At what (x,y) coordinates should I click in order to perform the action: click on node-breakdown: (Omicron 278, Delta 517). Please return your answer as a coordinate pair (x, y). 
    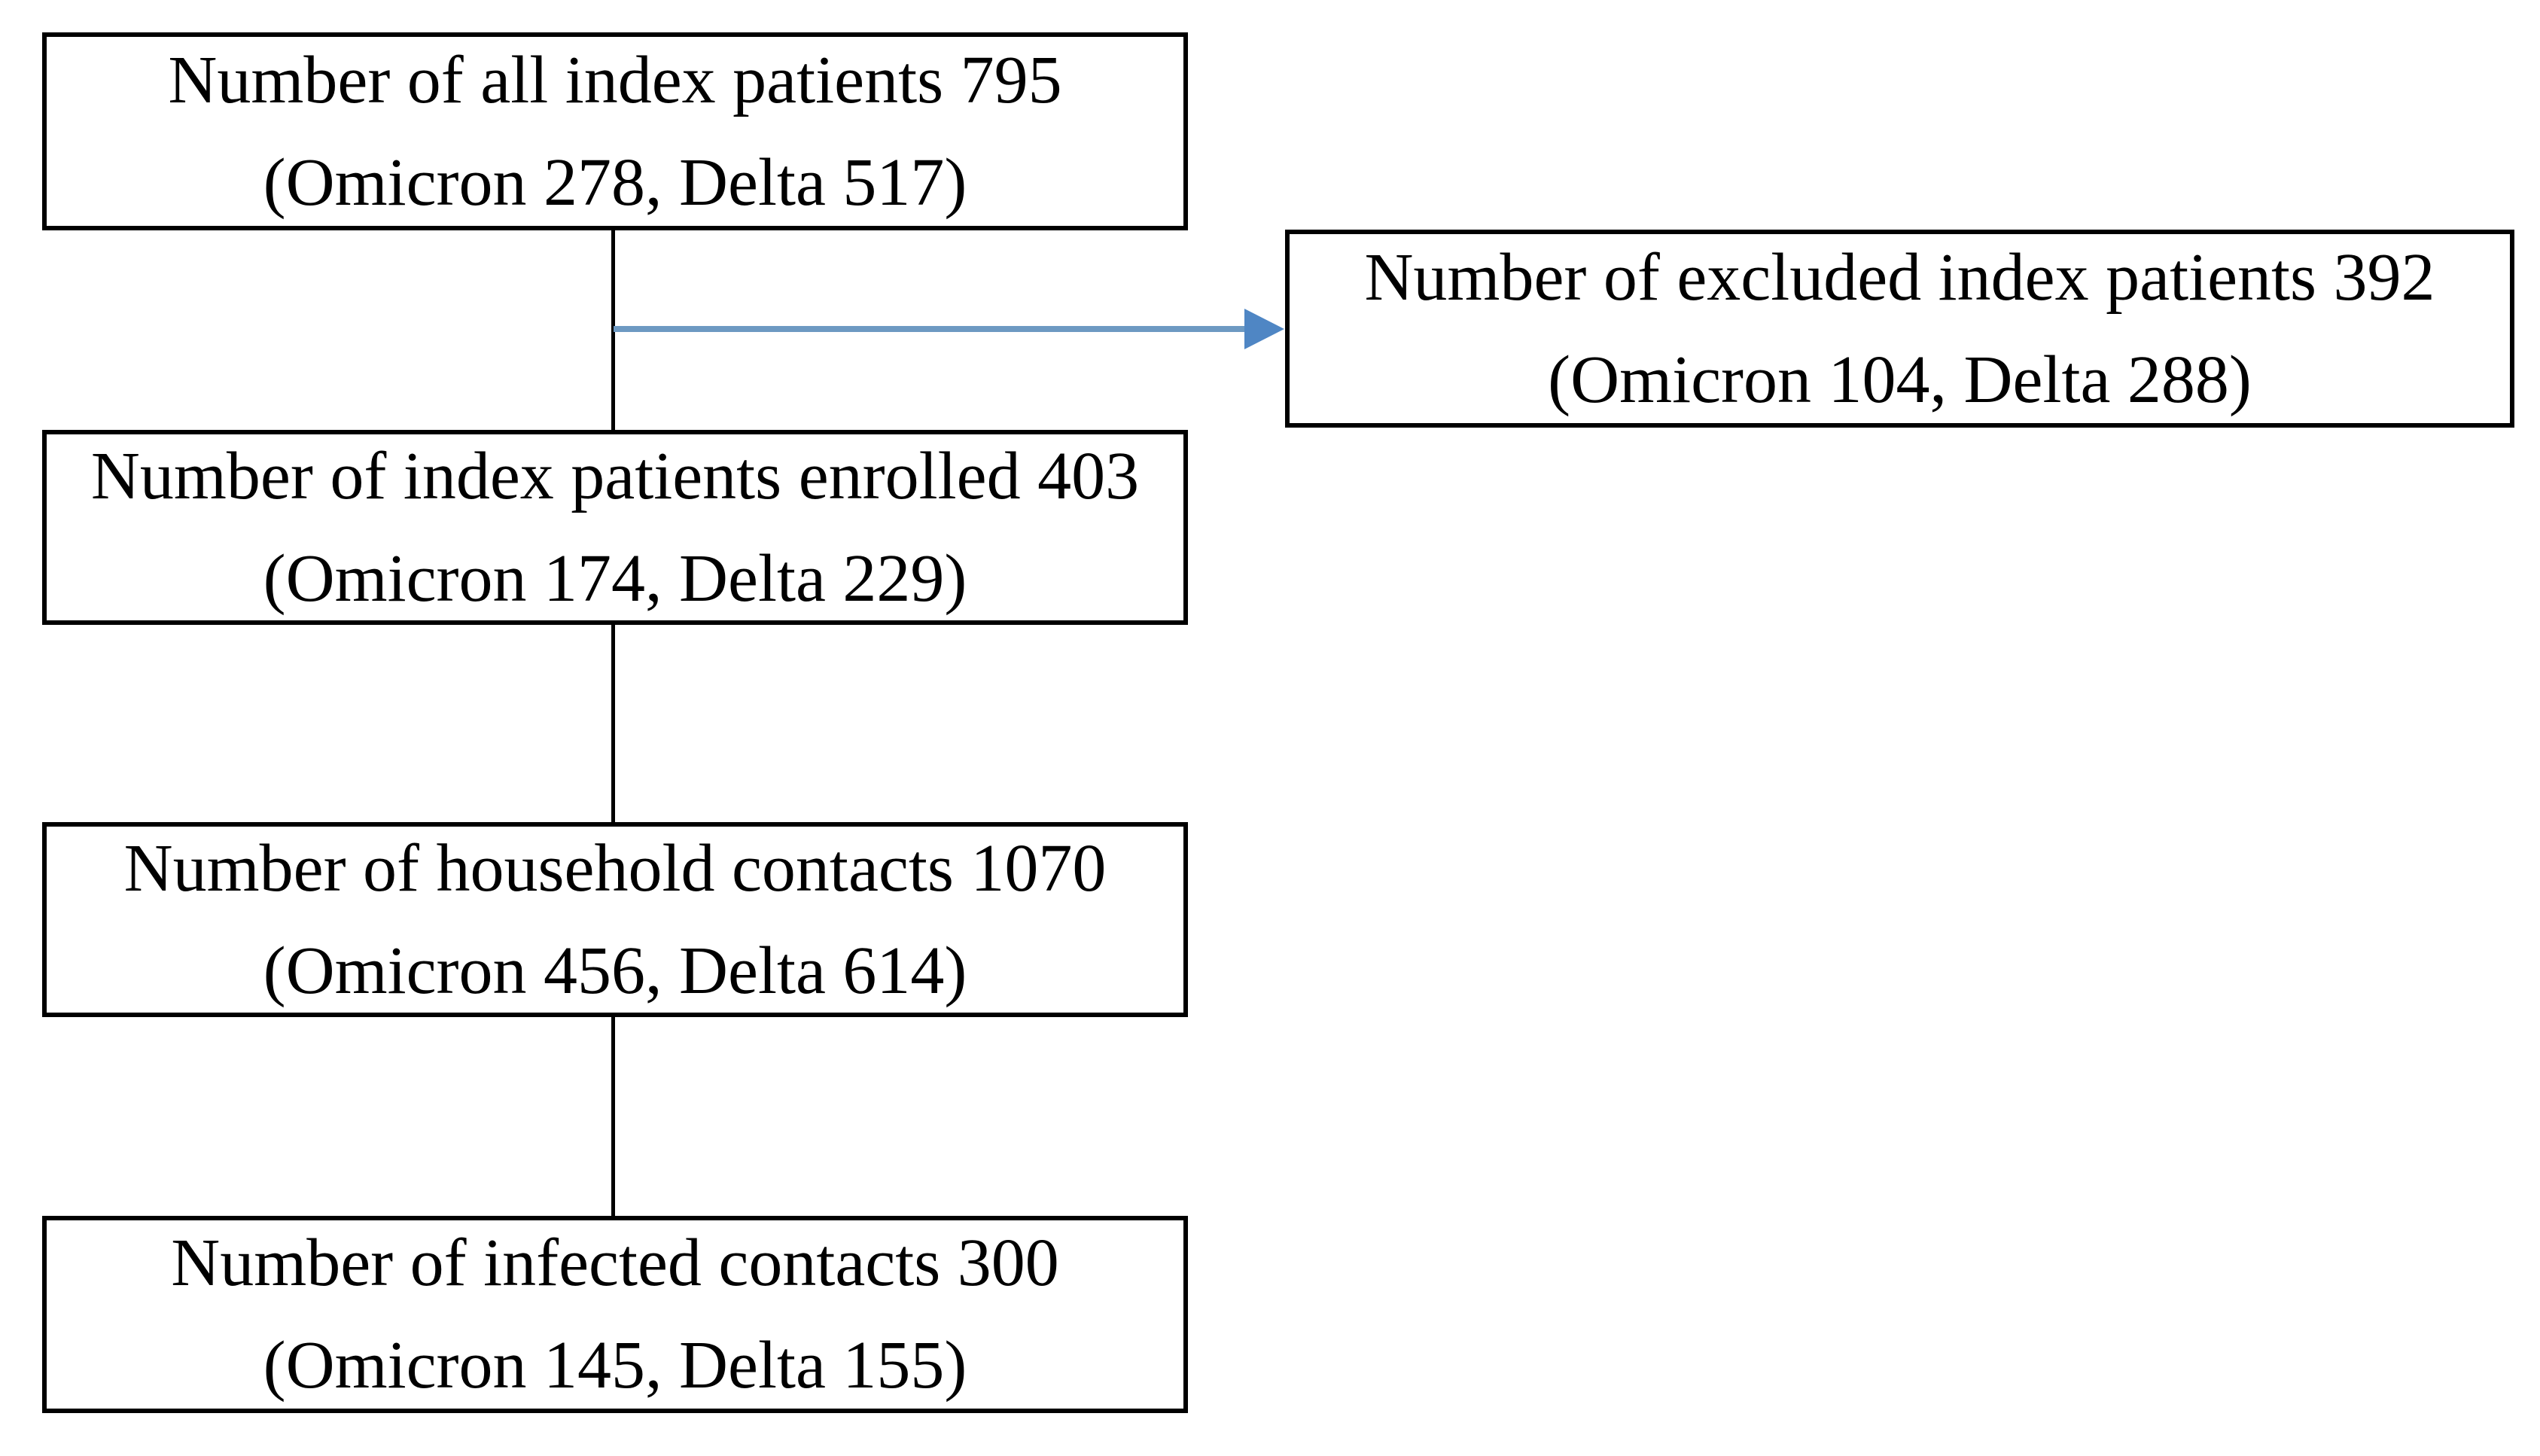
    Looking at the image, I should click on (615, 182).